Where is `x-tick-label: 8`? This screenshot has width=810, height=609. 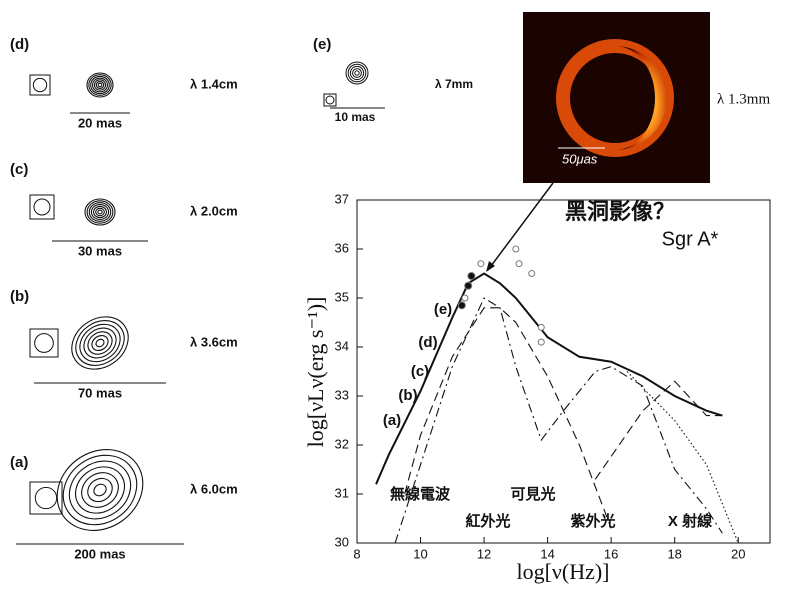 x-tick-label: 8 is located at coordinates (356, 553).